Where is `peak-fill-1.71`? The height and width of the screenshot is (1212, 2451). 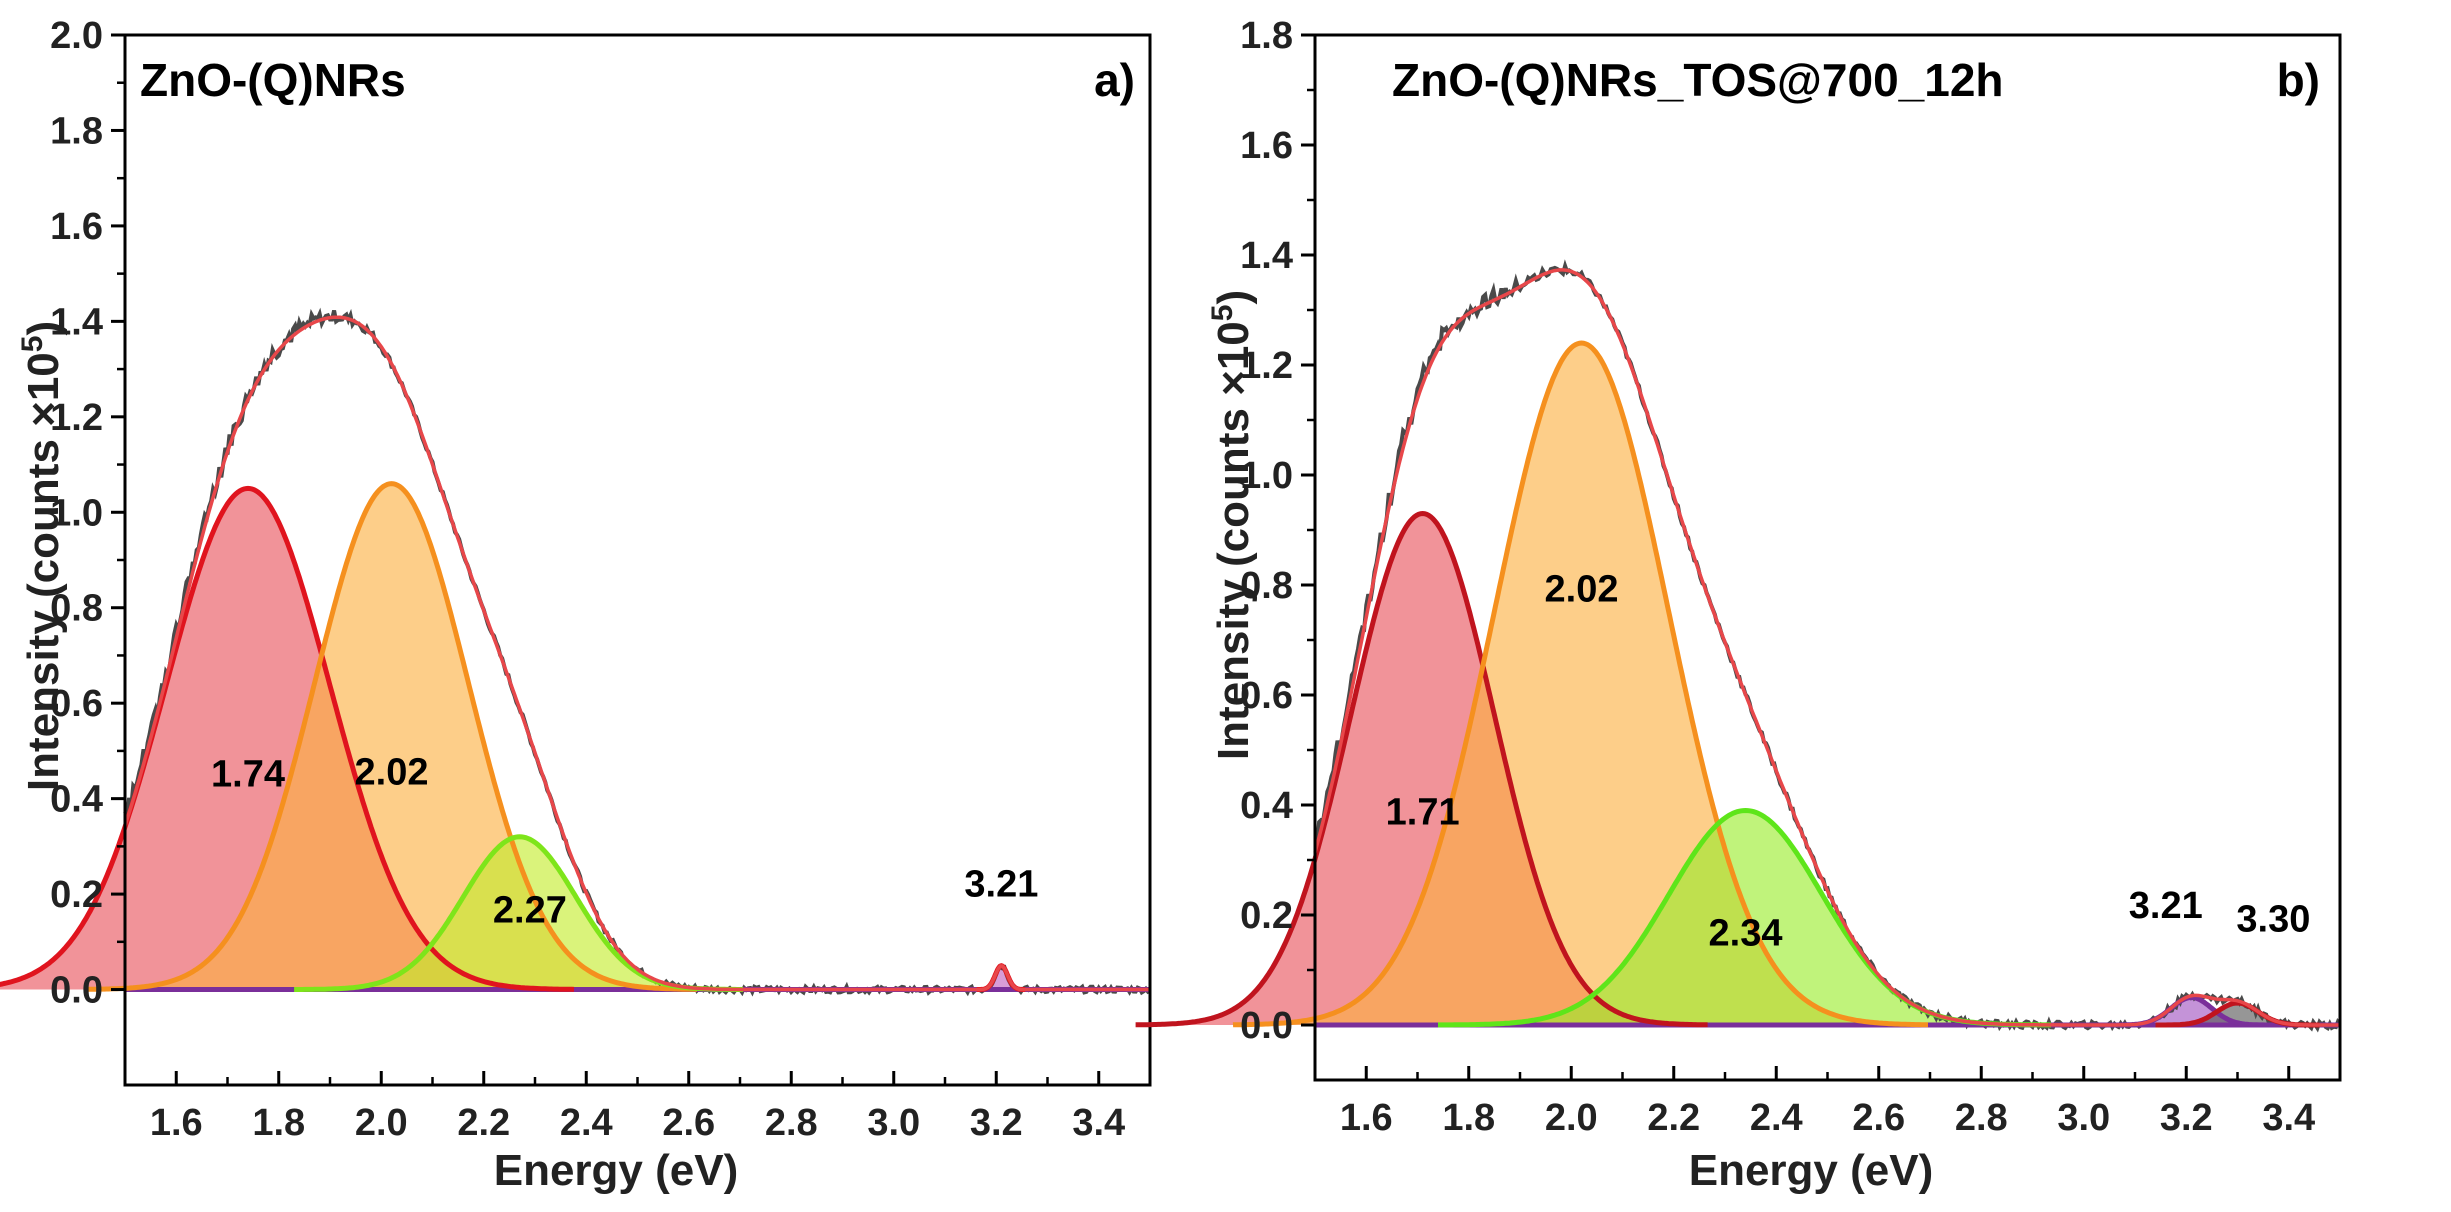 peak-fill-1.71 is located at coordinates (1422, 769).